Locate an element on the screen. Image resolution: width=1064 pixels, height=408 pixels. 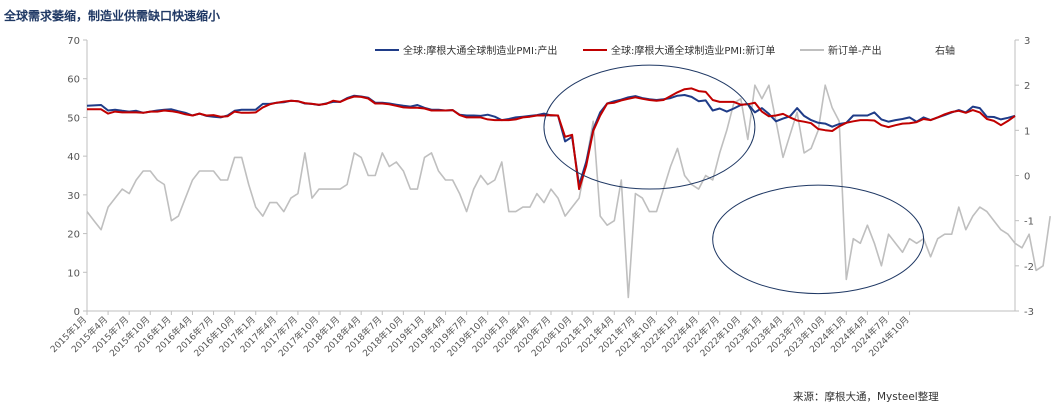
right-tick-label: -2 is located at coordinates (1029, 267).